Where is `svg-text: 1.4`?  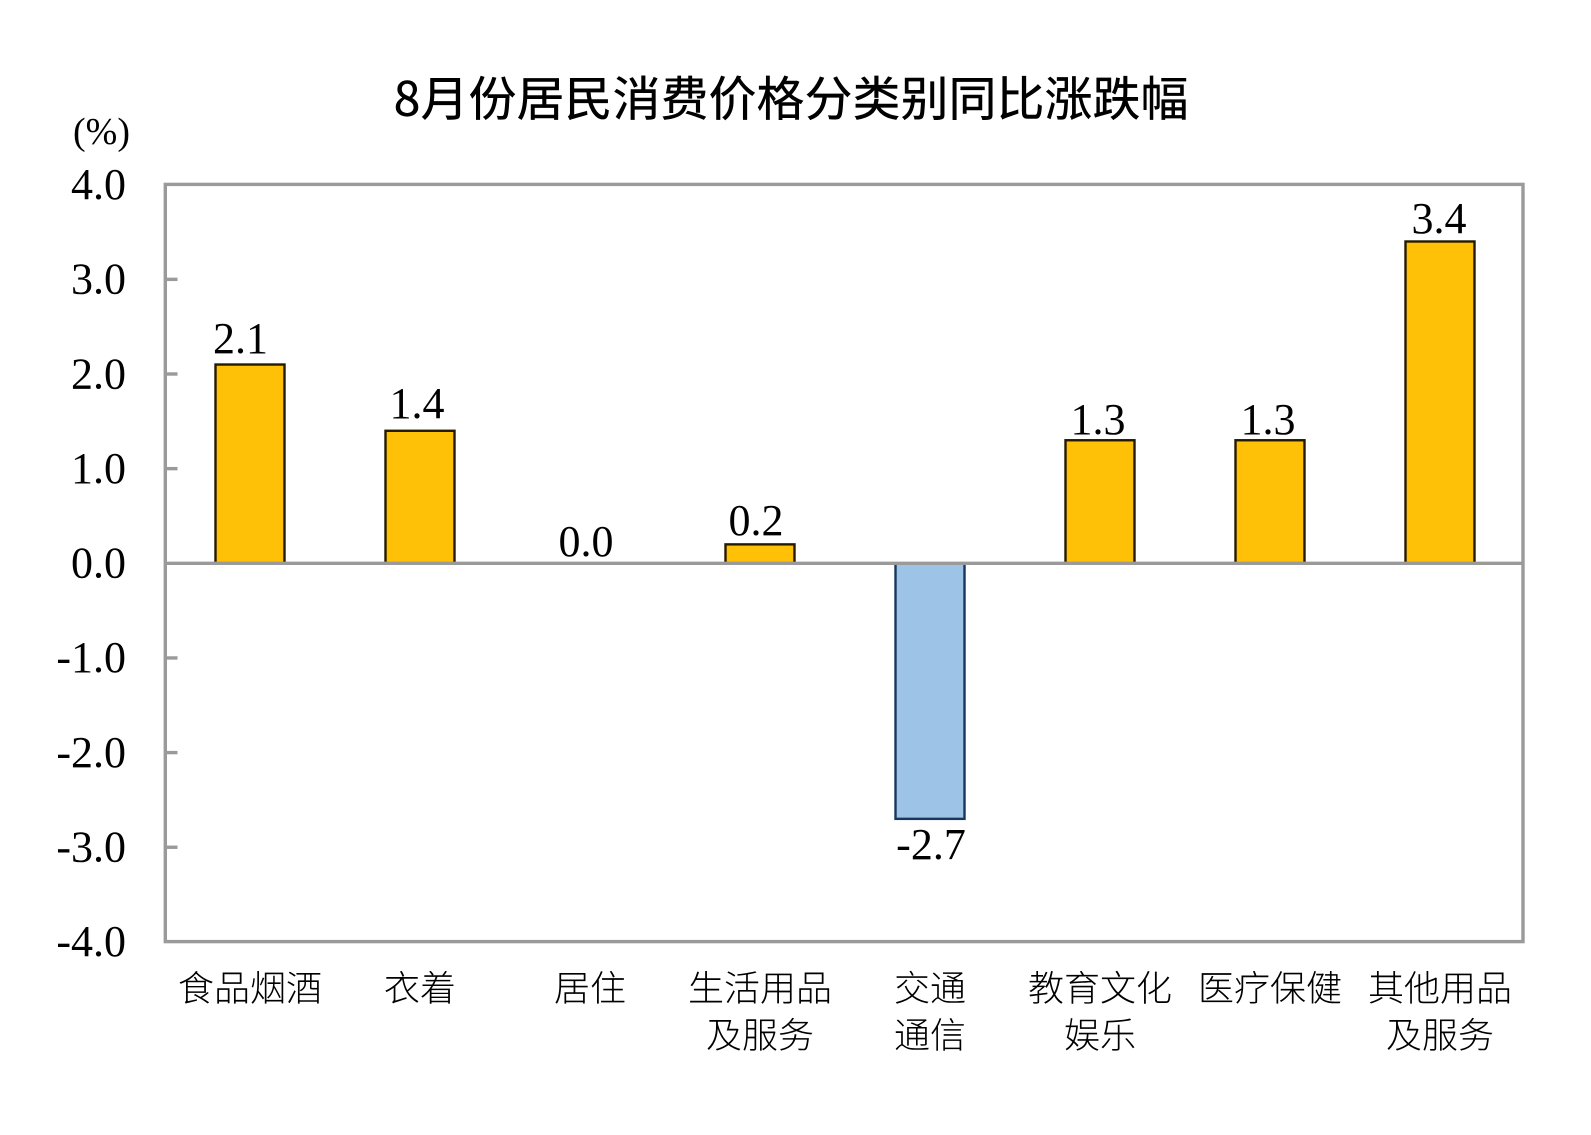 svg-text: 1.4 is located at coordinates (417, 403).